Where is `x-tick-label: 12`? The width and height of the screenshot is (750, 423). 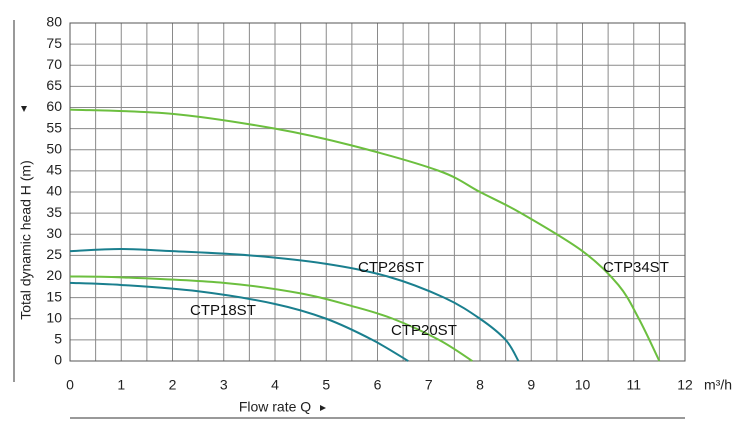 x-tick-label: 12 is located at coordinates (685, 385).